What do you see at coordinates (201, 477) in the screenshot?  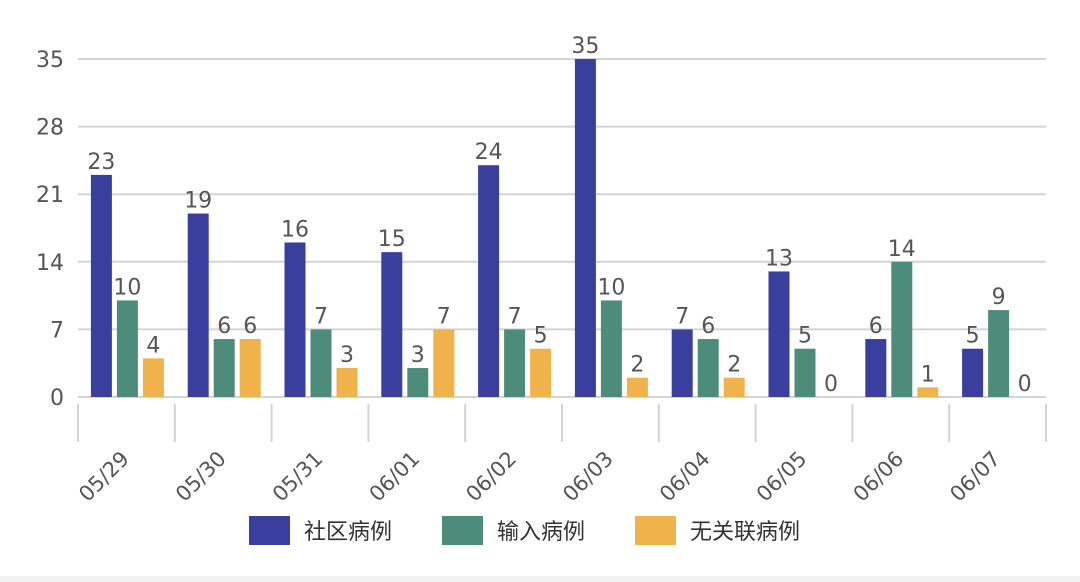 I see `x-category-label: 05/30` at bounding box center [201, 477].